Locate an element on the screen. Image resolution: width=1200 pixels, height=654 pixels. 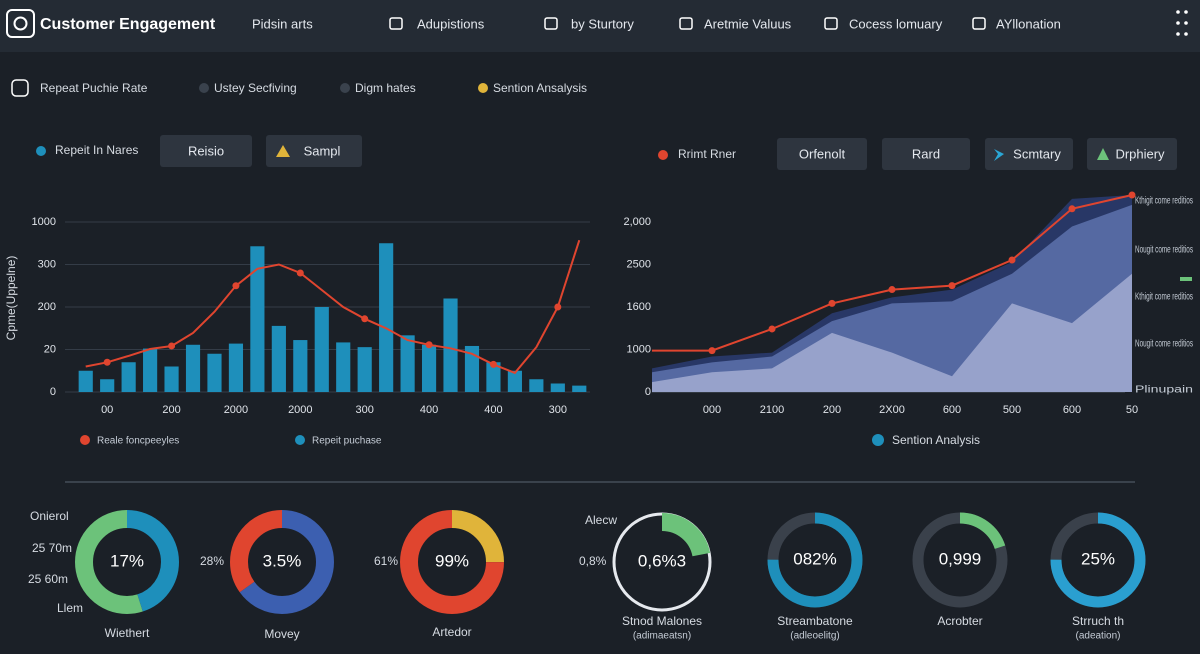
y-tick-label: 2,000 is located at coordinates (637, 222).